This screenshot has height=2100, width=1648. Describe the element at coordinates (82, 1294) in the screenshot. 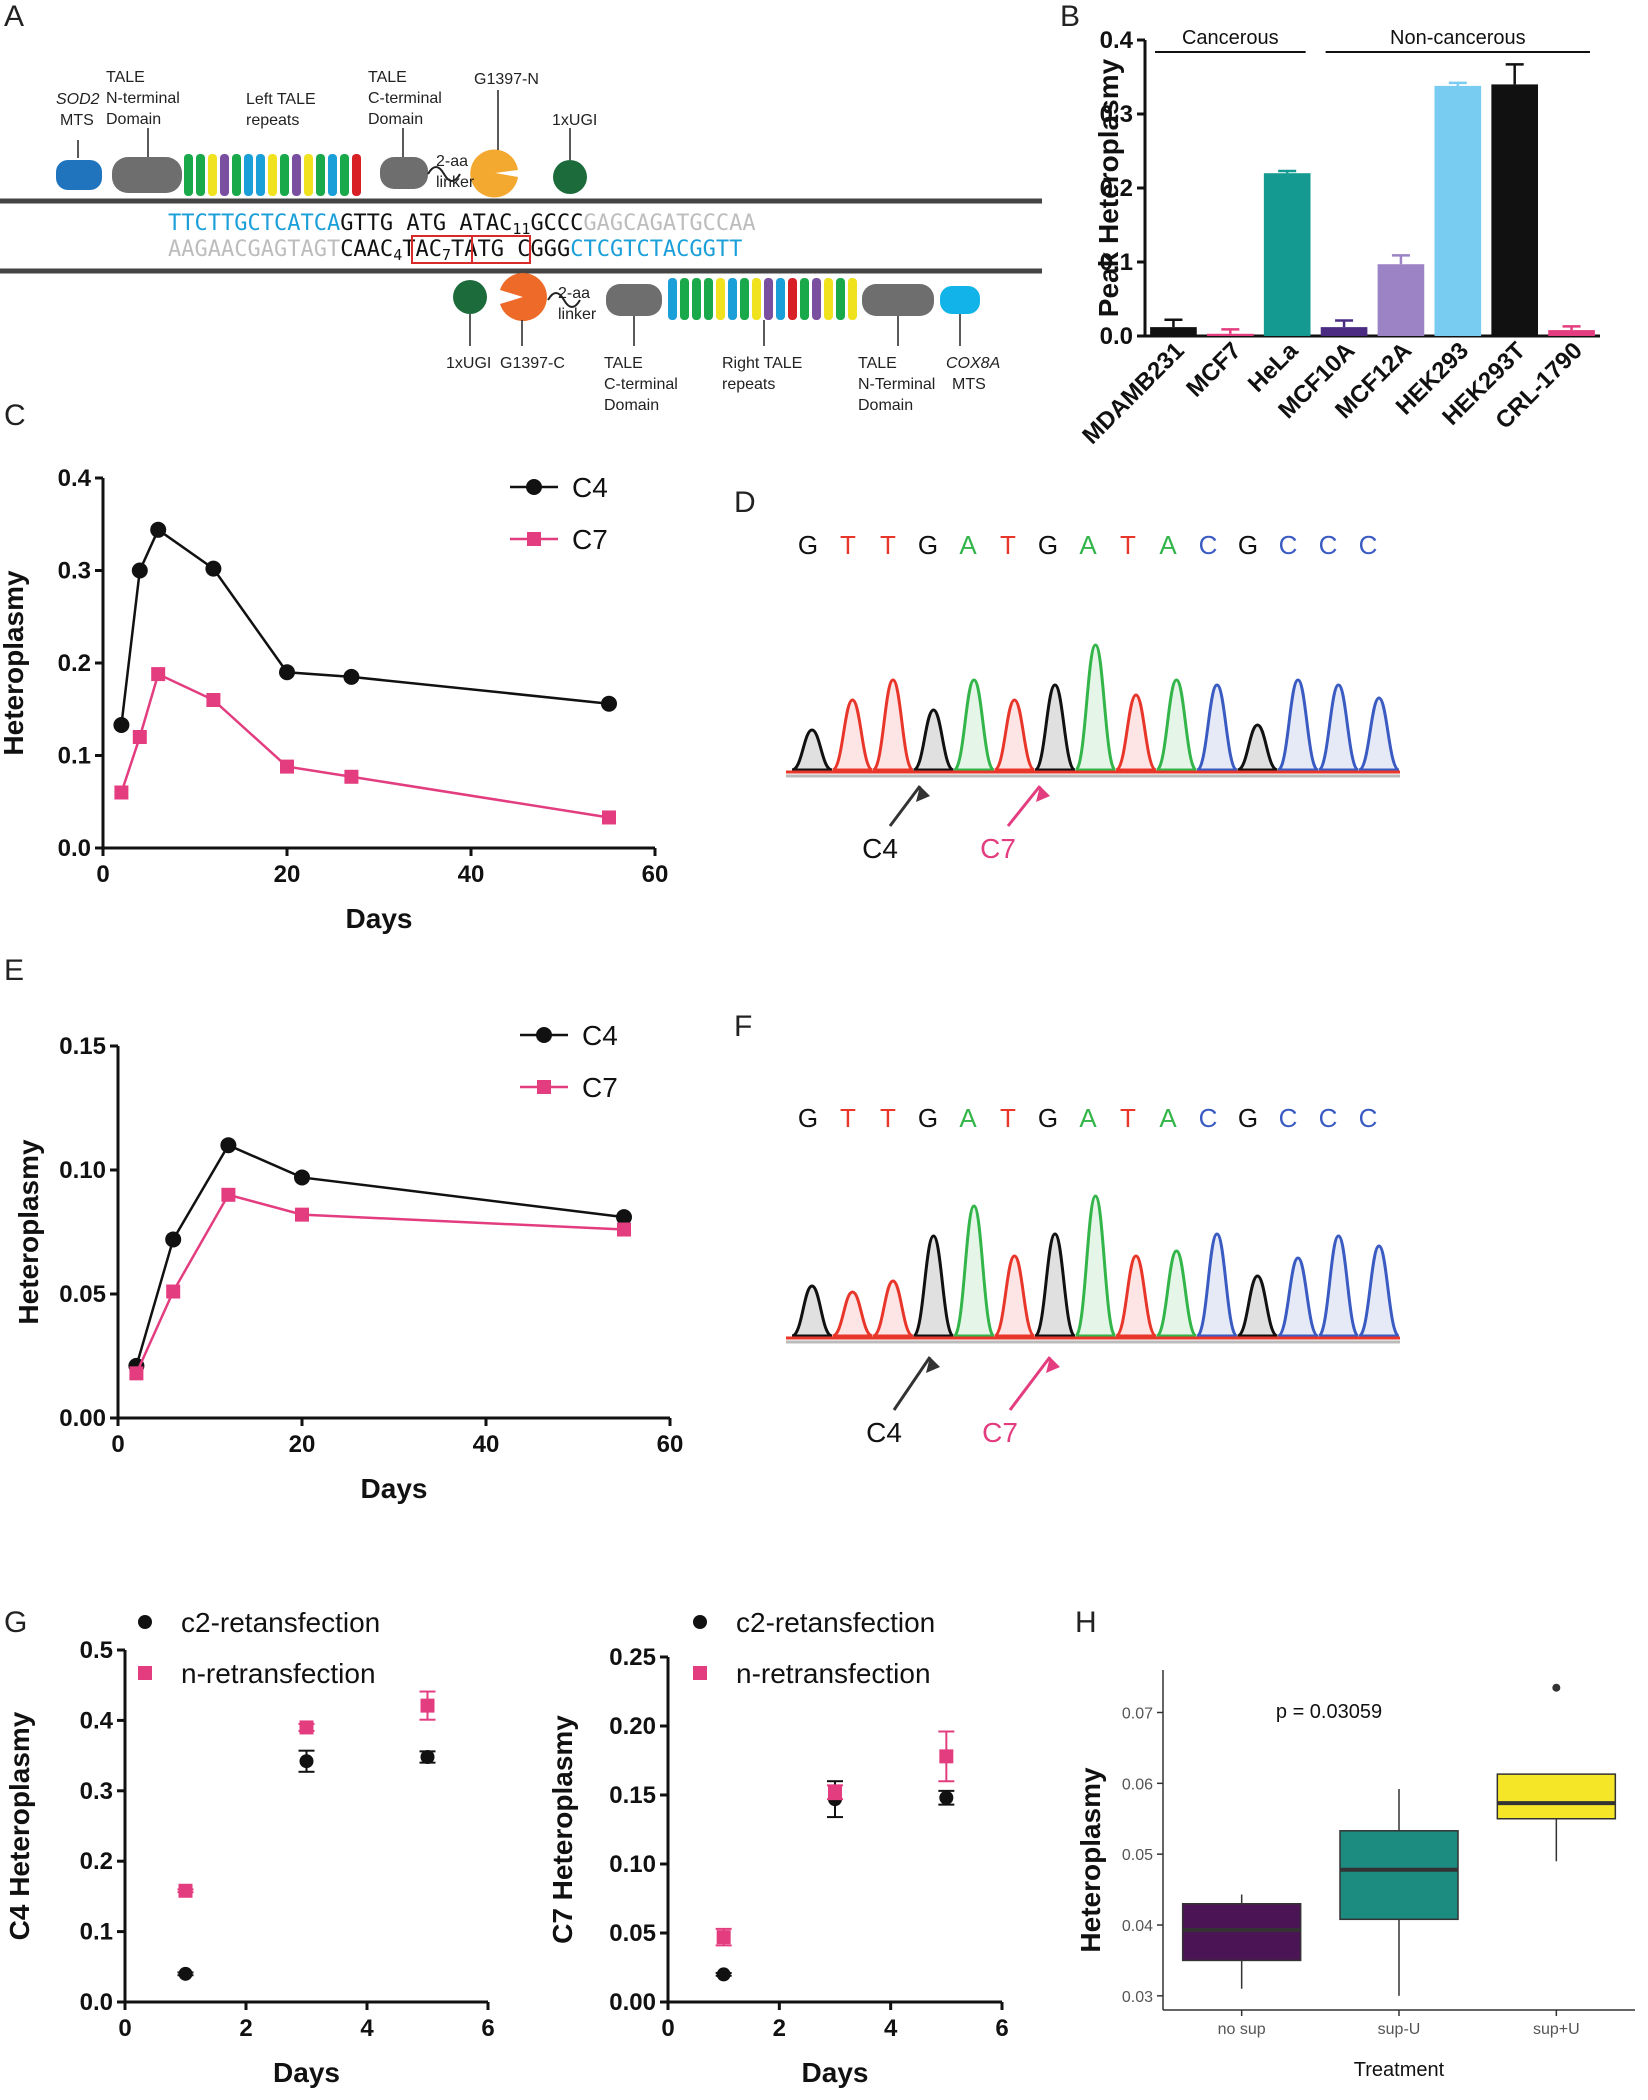

I see `y-tick-label: 0.05` at that location.